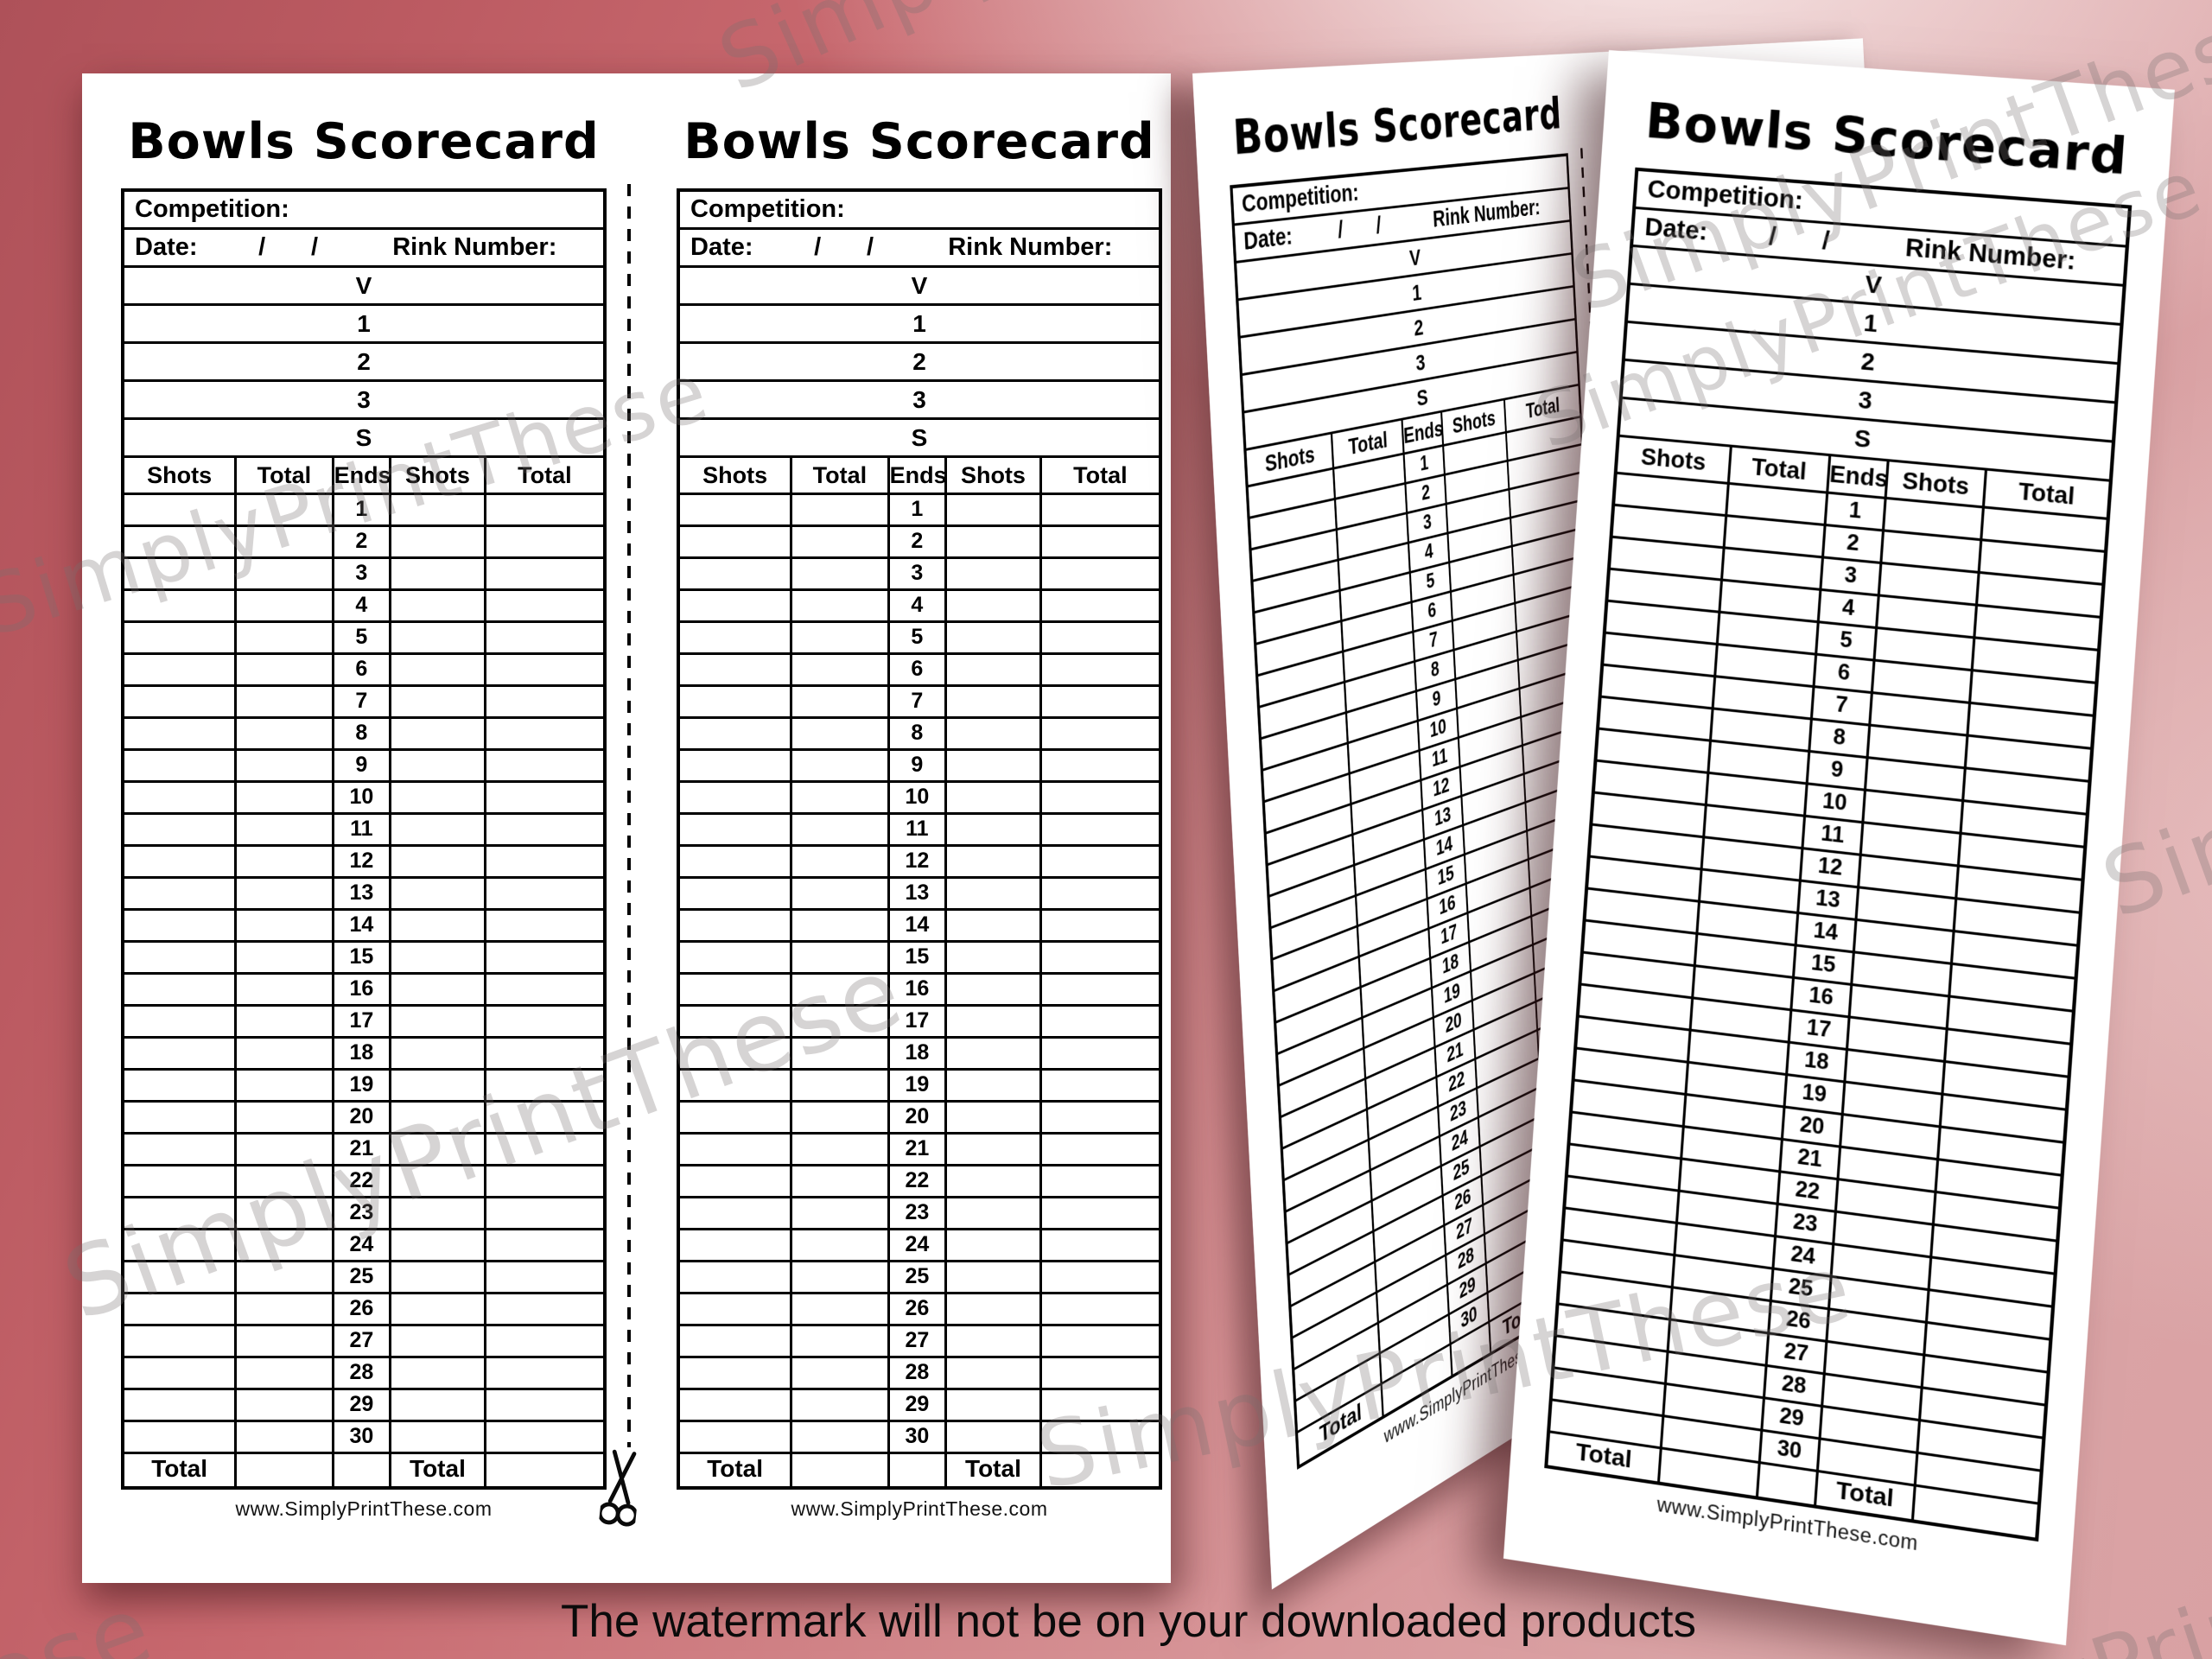 The height and width of the screenshot is (1659, 2212). What do you see at coordinates (919, 287) in the screenshot?
I see `matchup-row: V` at bounding box center [919, 287].